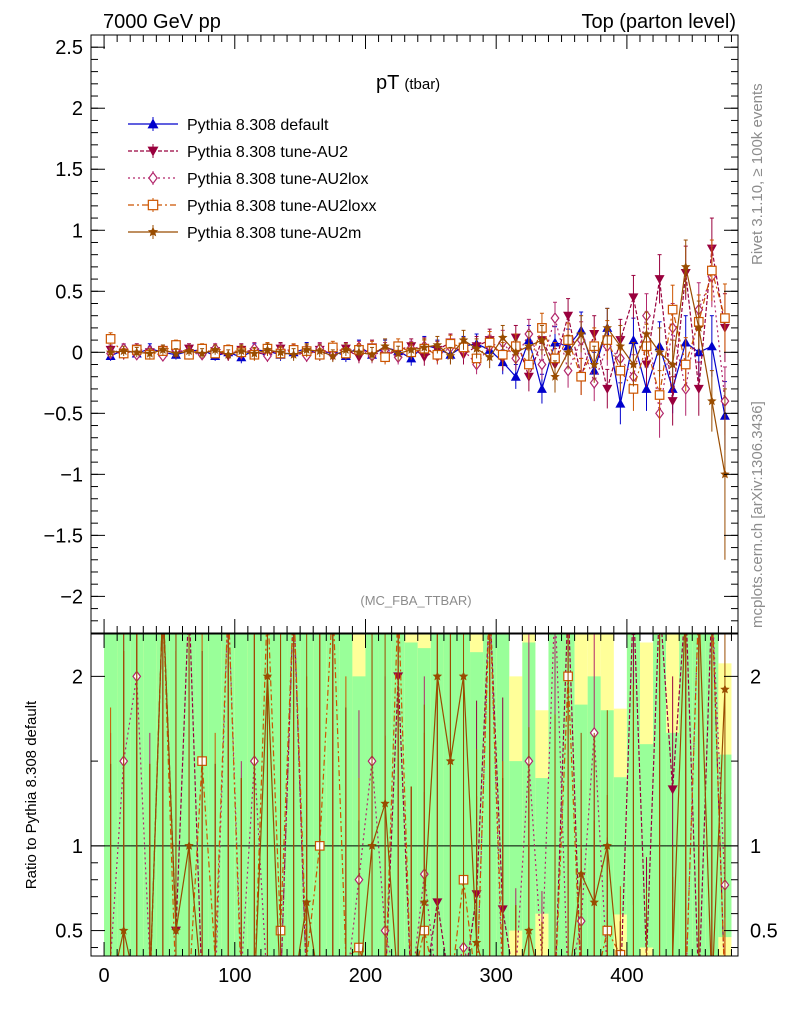 The height and width of the screenshot is (1024, 786). Describe the element at coordinates (755, 847) in the screenshot. I see `ratio-y-tick-label-right: 1` at that location.